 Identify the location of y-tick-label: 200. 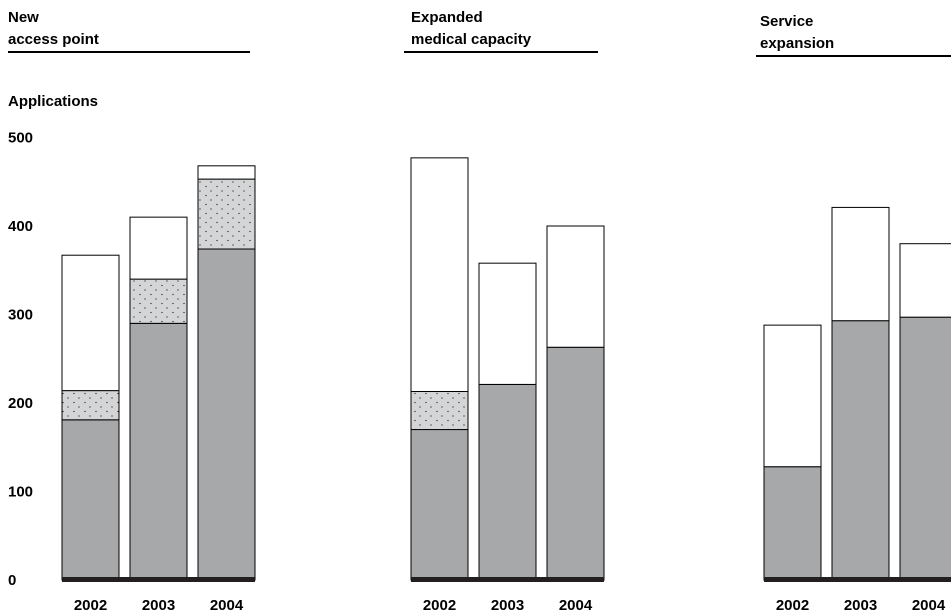
(20, 403).